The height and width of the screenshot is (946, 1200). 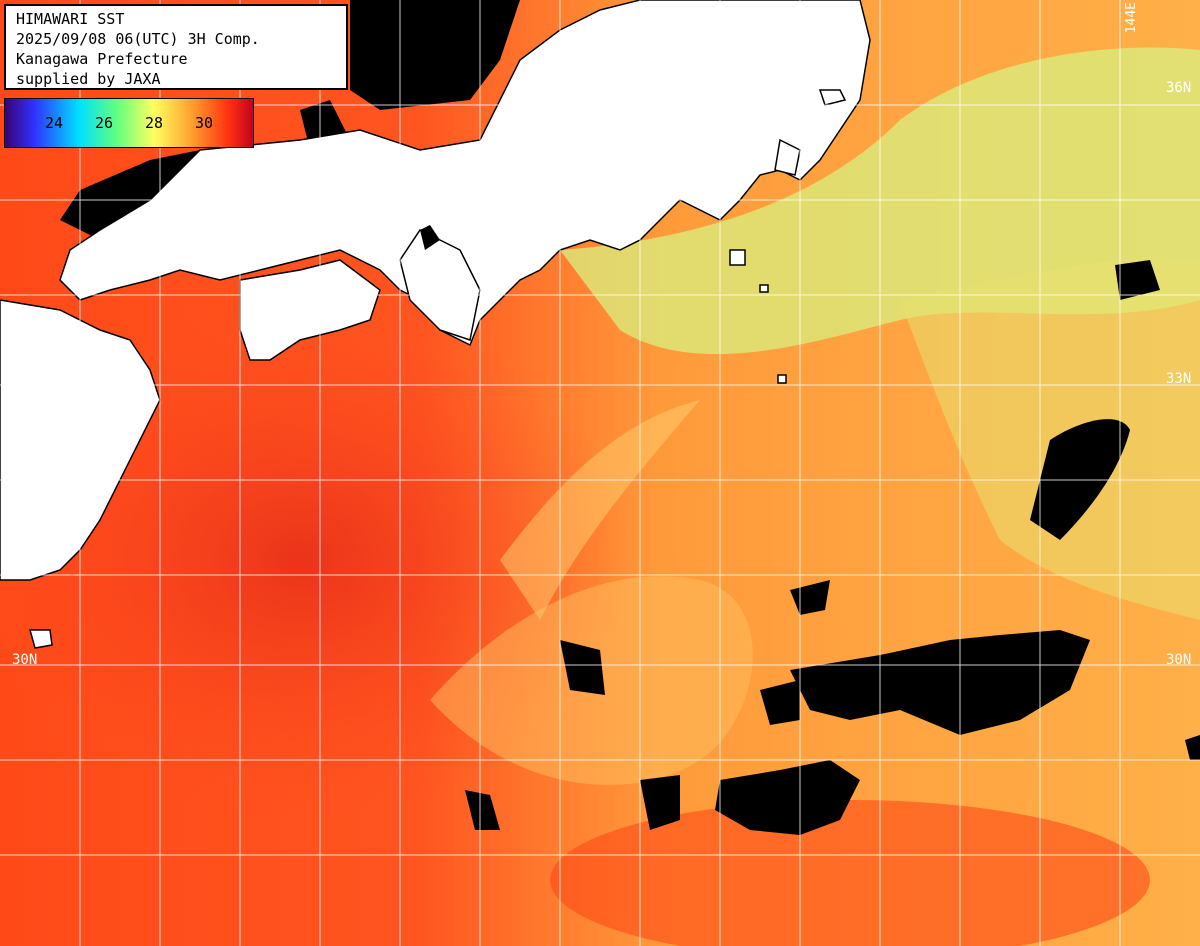 I want to click on supplier-label: supplied by JAXA, so click(x=88, y=79).